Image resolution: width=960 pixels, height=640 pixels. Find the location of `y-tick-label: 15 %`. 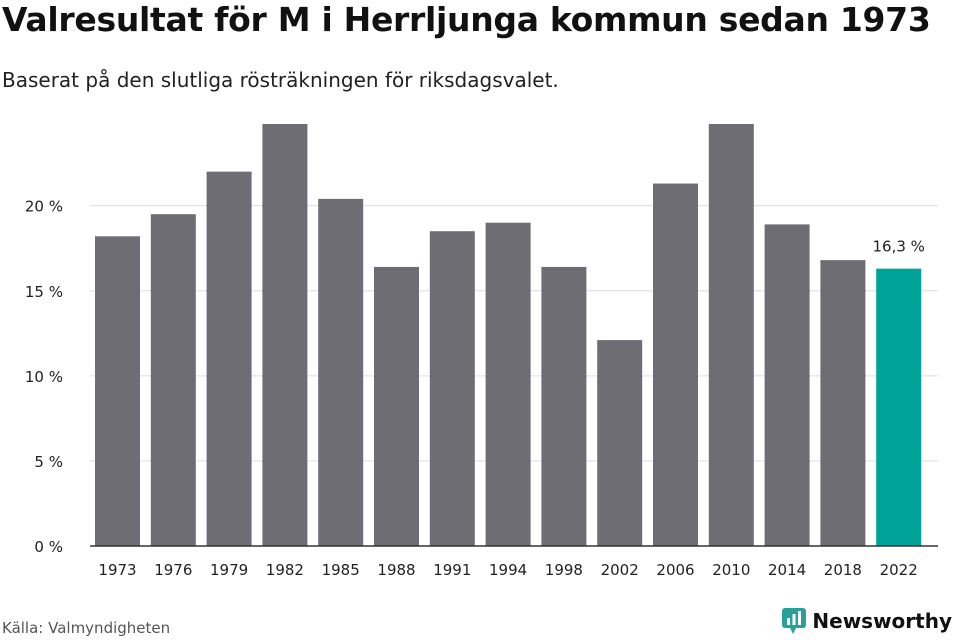

y-tick-label: 15 % is located at coordinates (44, 292).